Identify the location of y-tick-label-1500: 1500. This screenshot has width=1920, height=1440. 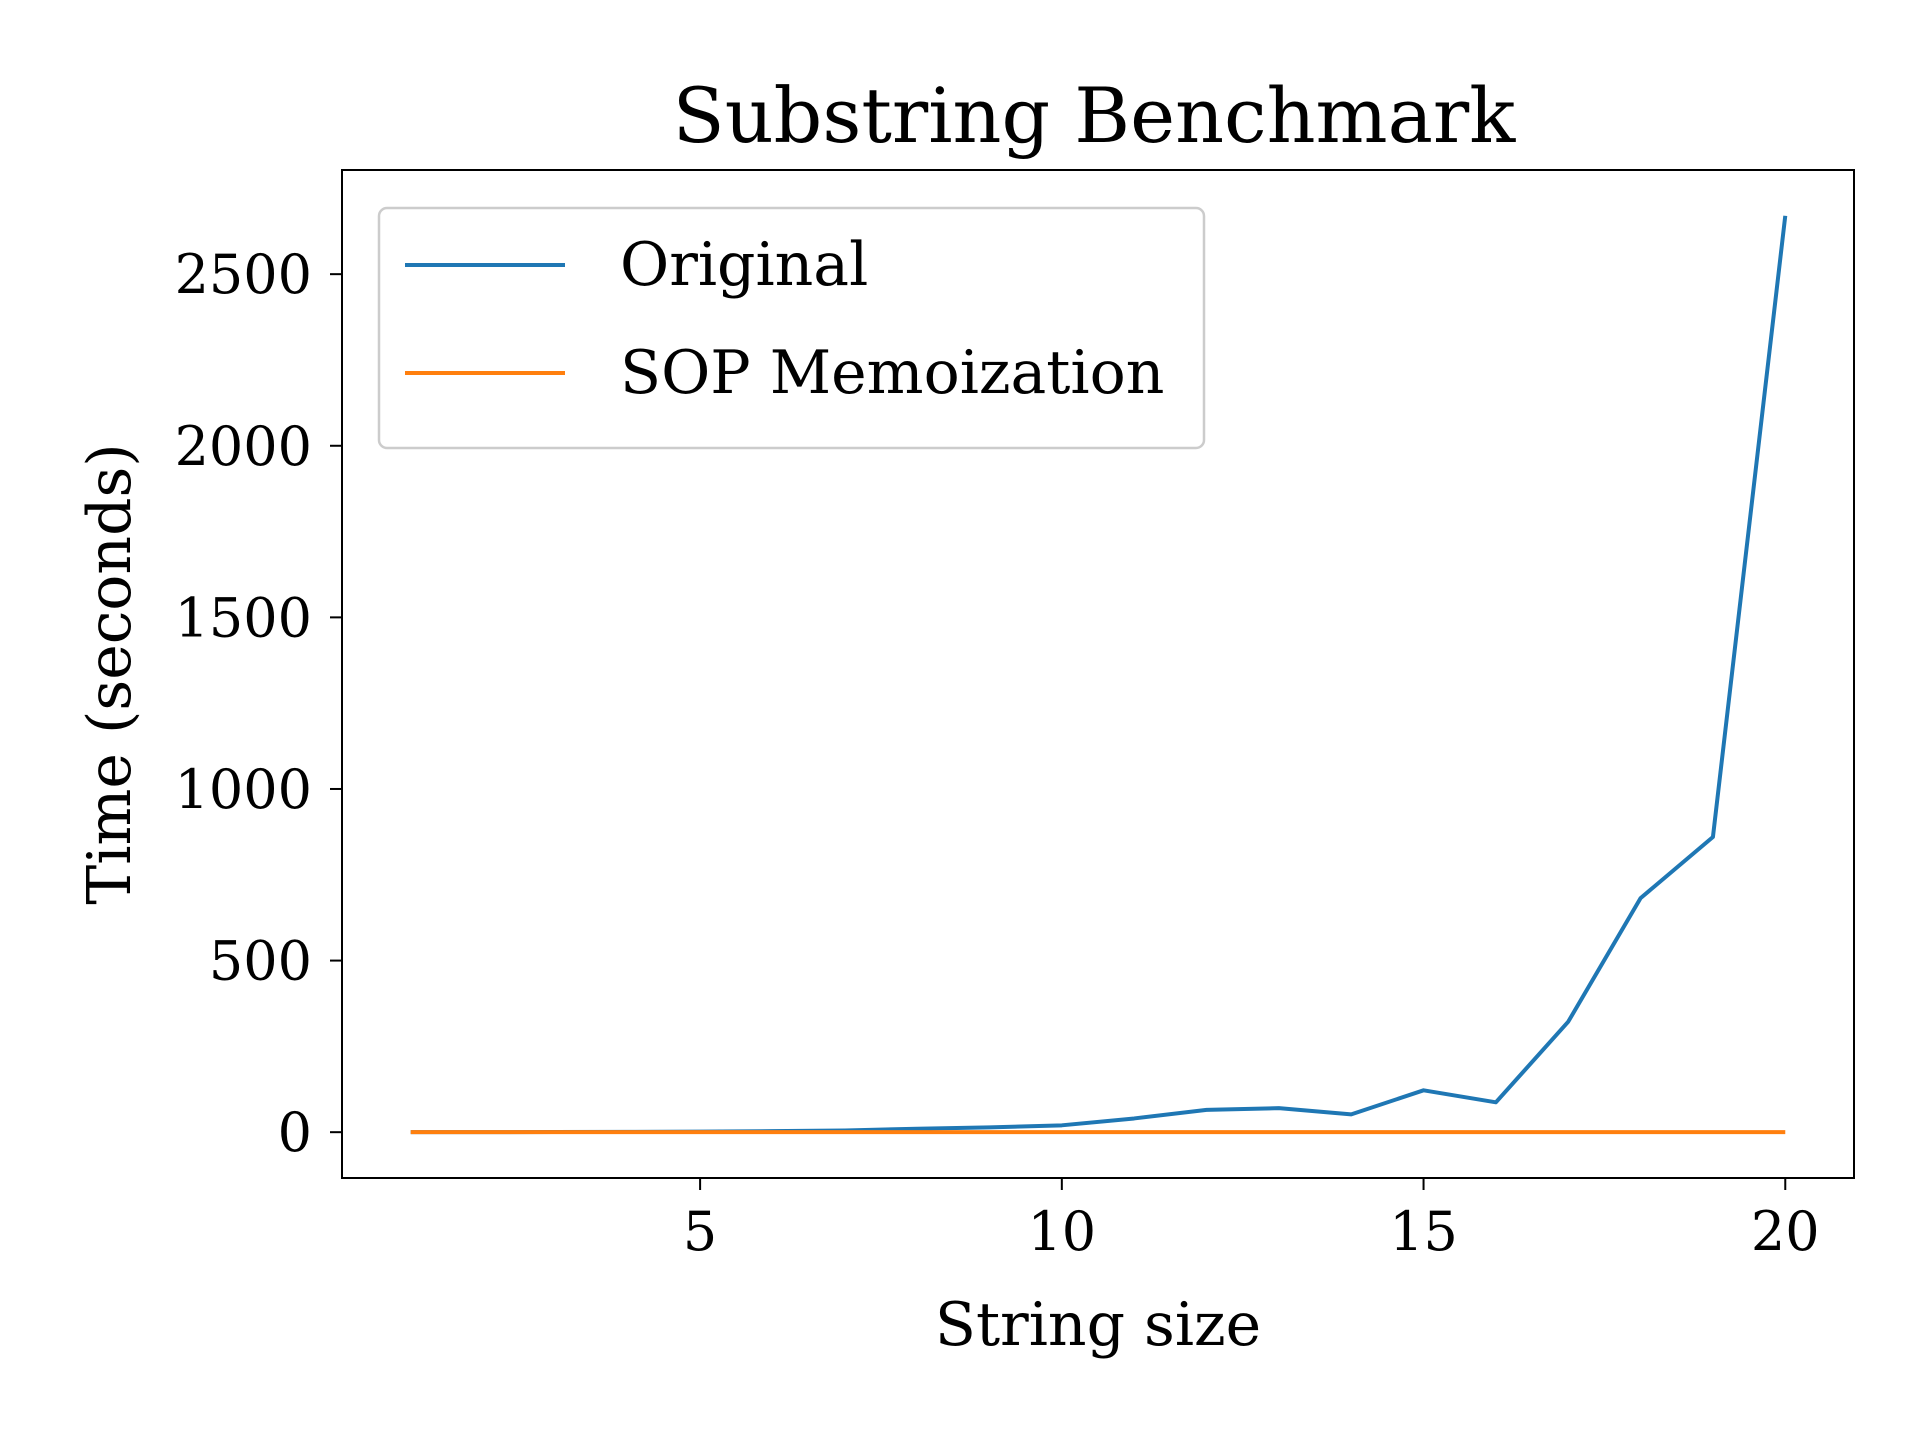
(243, 617).